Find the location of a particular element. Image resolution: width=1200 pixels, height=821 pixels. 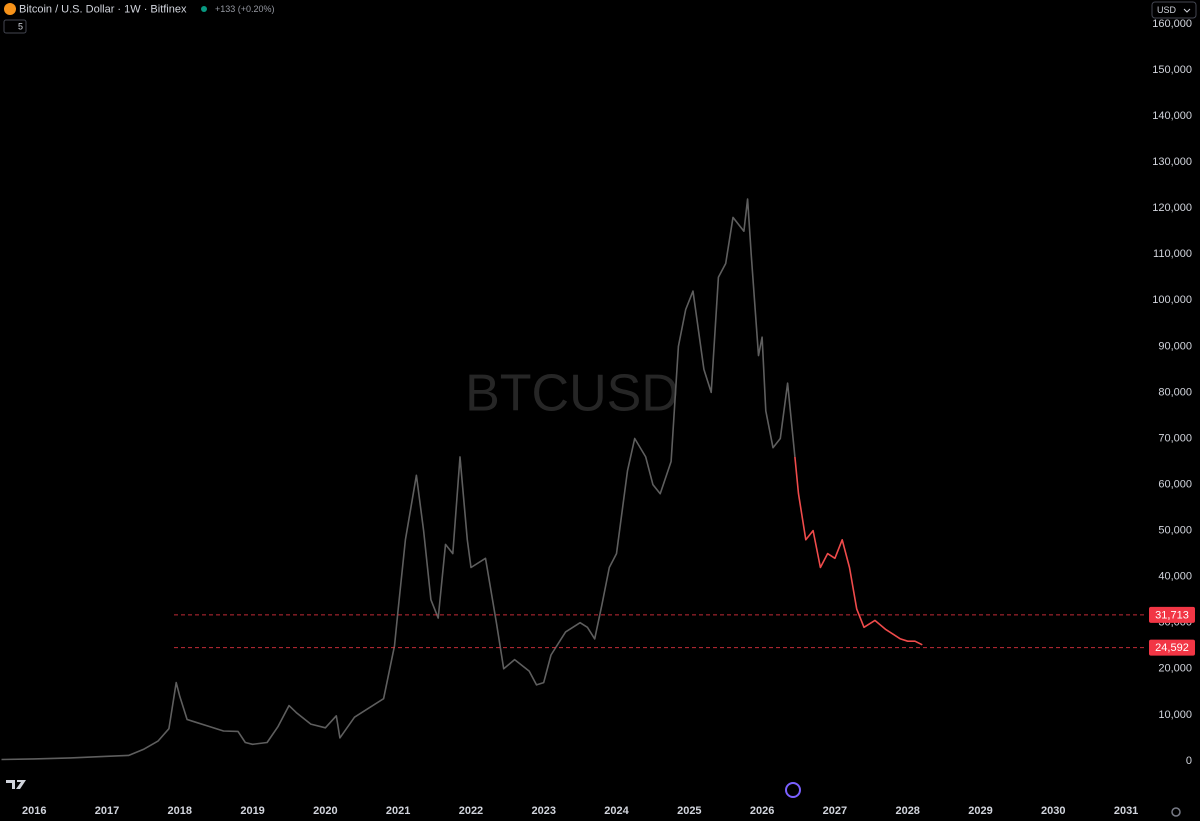

indicator-toggle is located at coordinates (15, 26).